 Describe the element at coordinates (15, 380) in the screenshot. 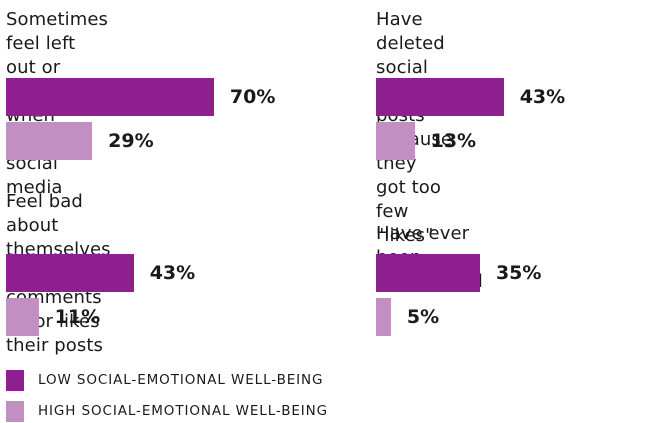

I see `legend-swatch-low` at that location.